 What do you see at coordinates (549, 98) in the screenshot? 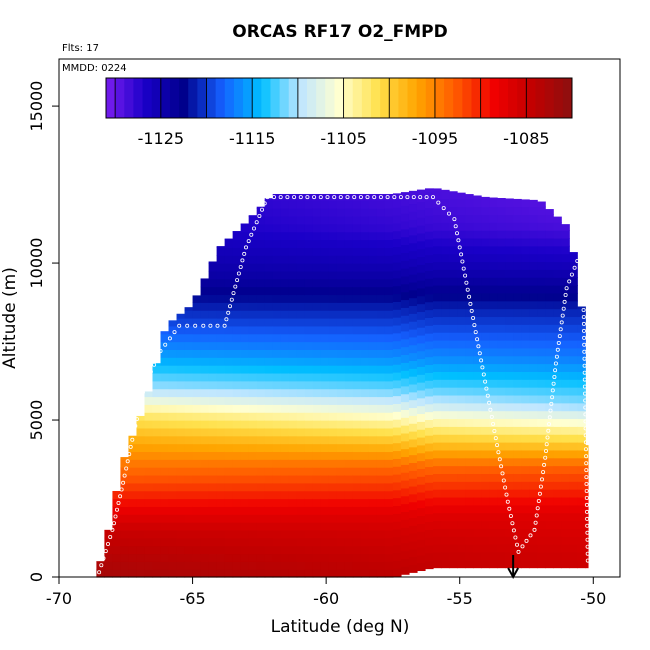
I see `colorbar-segment` at bounding box center [549, 98].